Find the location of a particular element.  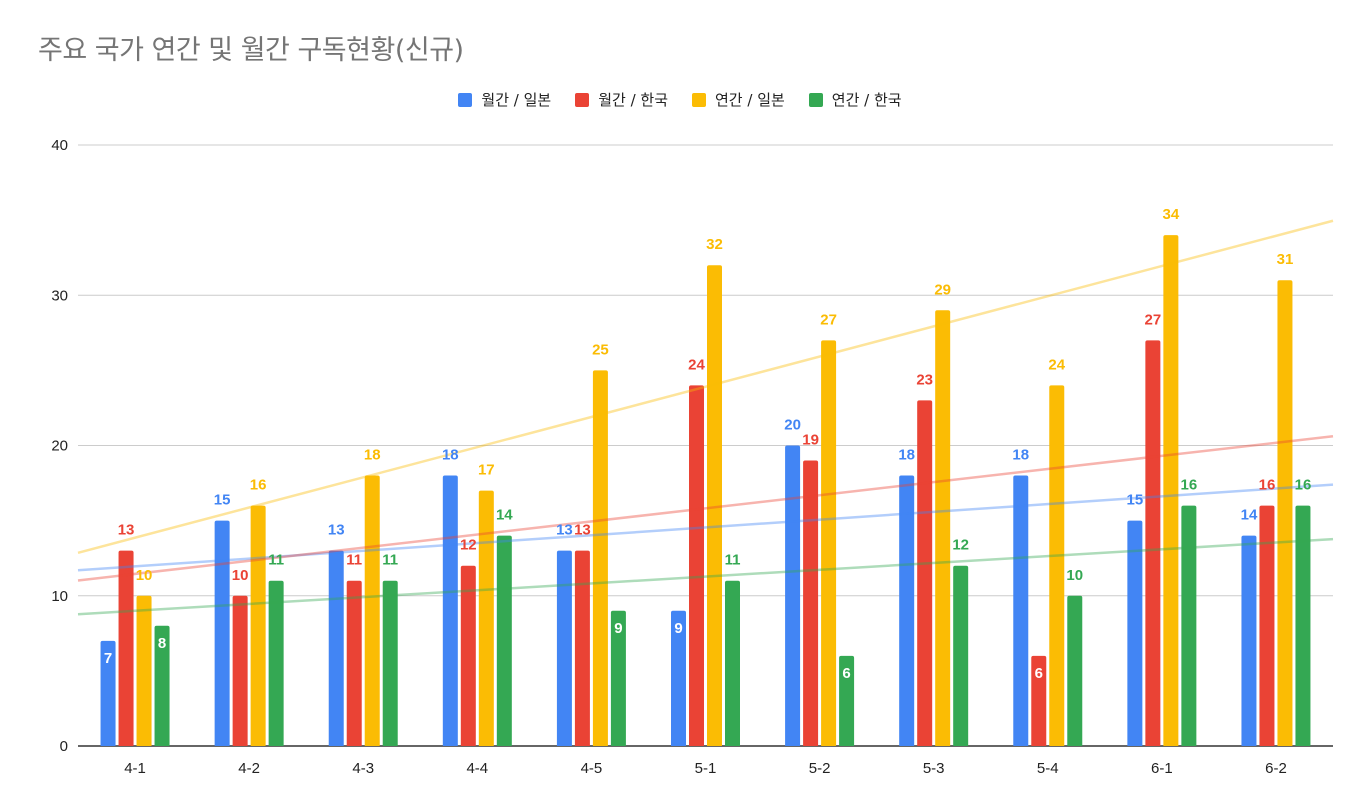

y-tick-label: 10 is located at coordinates (59, 596).